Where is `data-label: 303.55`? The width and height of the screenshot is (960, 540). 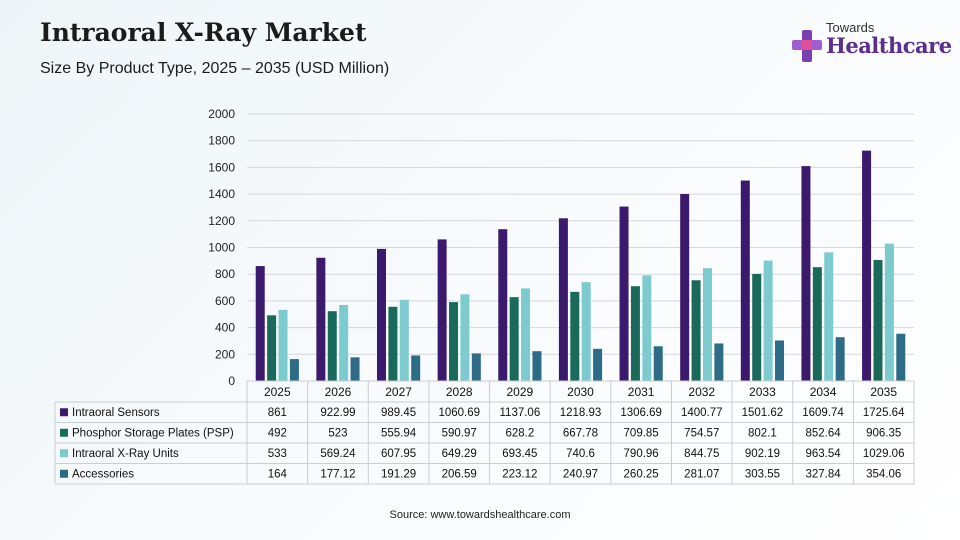
data-label: 303.55 is located at coordinates (762, 475).